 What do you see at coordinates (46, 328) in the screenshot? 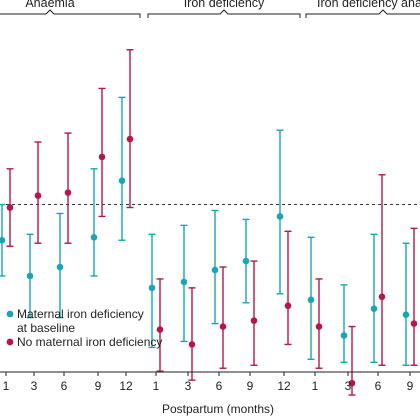
I see `legend-label: at baseline` at bounding box center [46, 328].